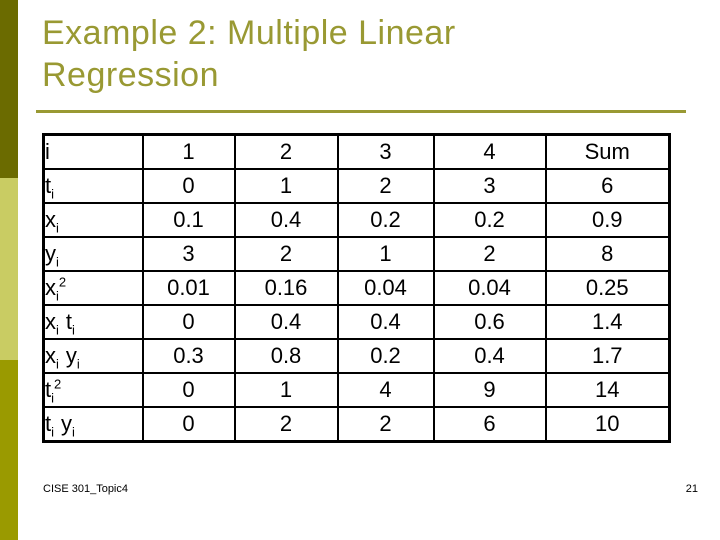 This screenshot has width=720, height=540. Describe the element at coordinates (607, 322) in the screenshot. I see `cell-value: 1.4` at that location.